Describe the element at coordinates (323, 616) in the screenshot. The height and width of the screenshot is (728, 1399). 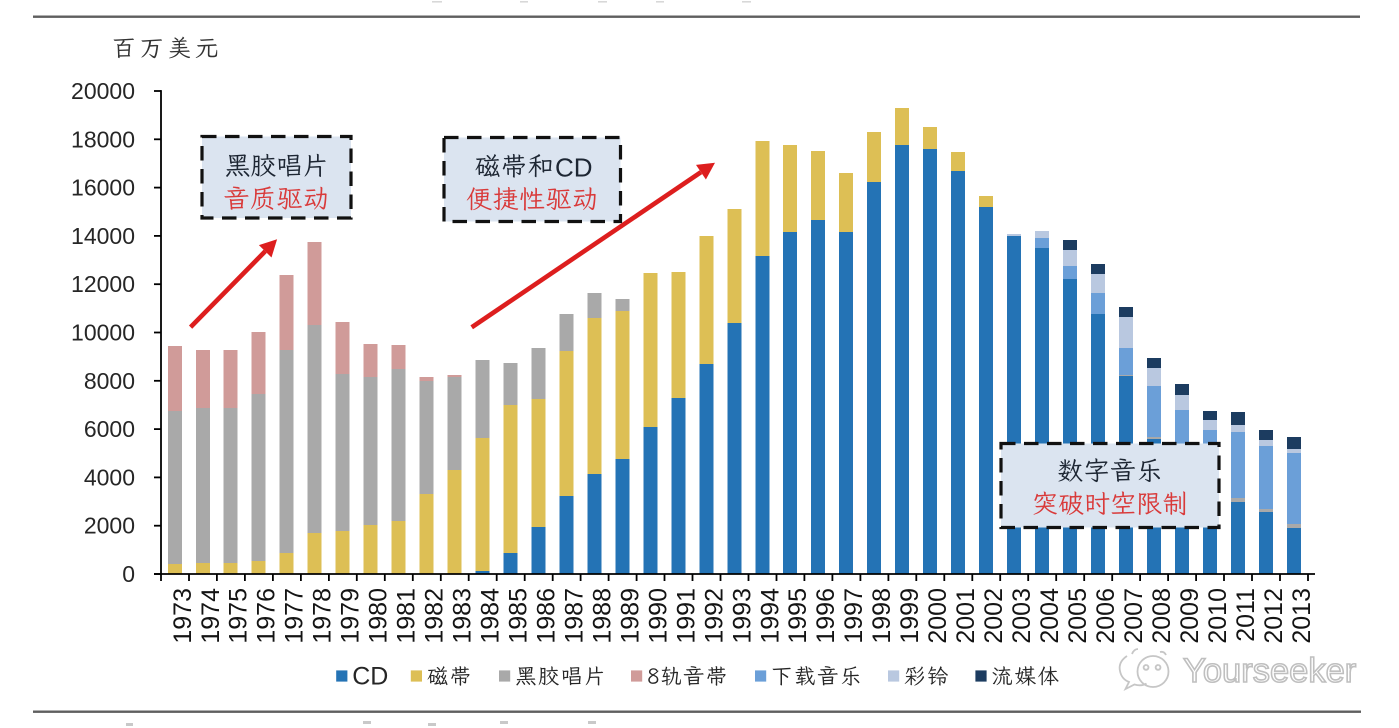
I see `svg-text: 1978` at that location.